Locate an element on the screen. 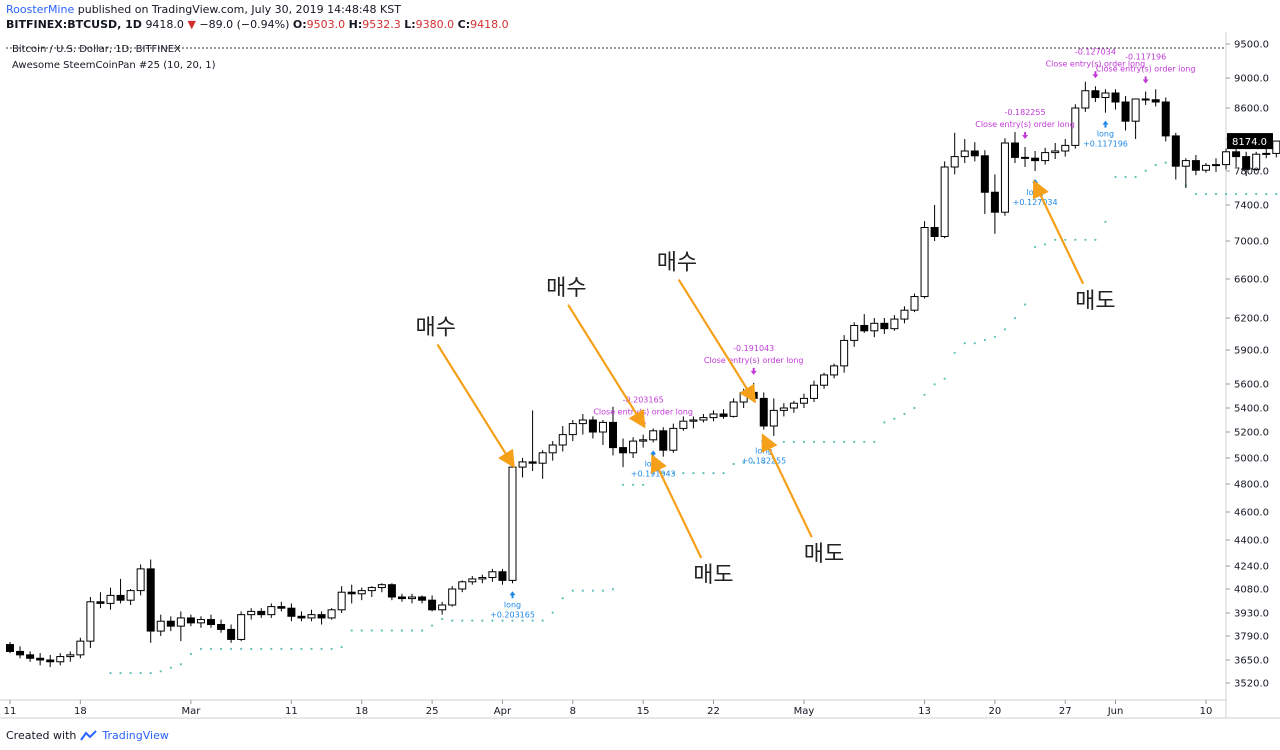 This screenshot has height=750, width=1280. x-tick-label: 20 is located at coordinates (995, 711).